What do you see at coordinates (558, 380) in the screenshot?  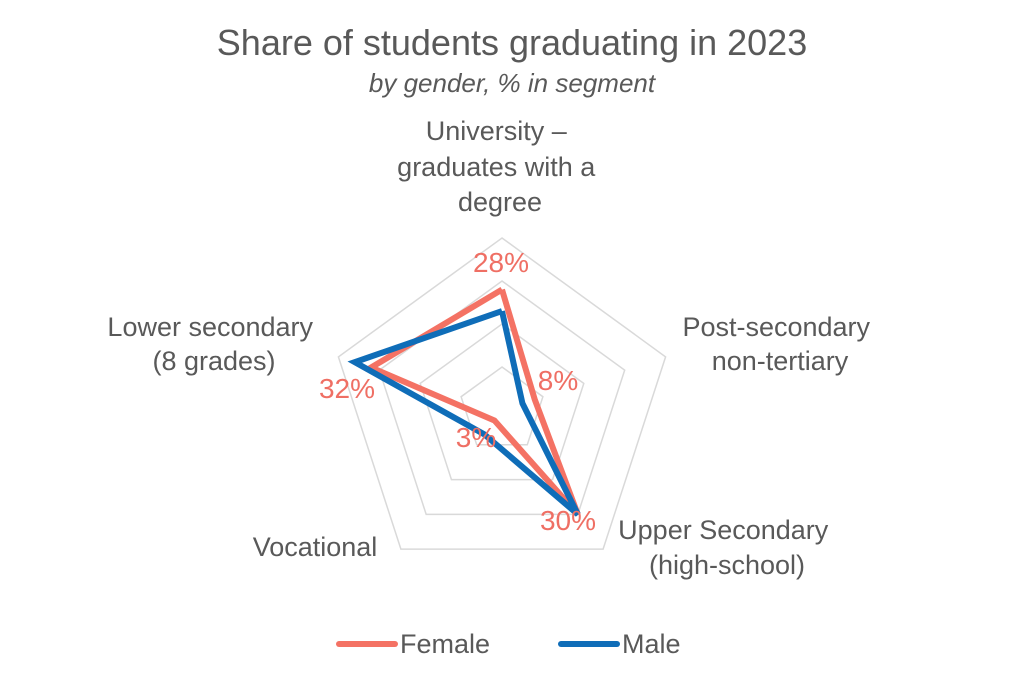 I see `data-label-female-post-secondary: 8%` at bounding box center [558, 380].